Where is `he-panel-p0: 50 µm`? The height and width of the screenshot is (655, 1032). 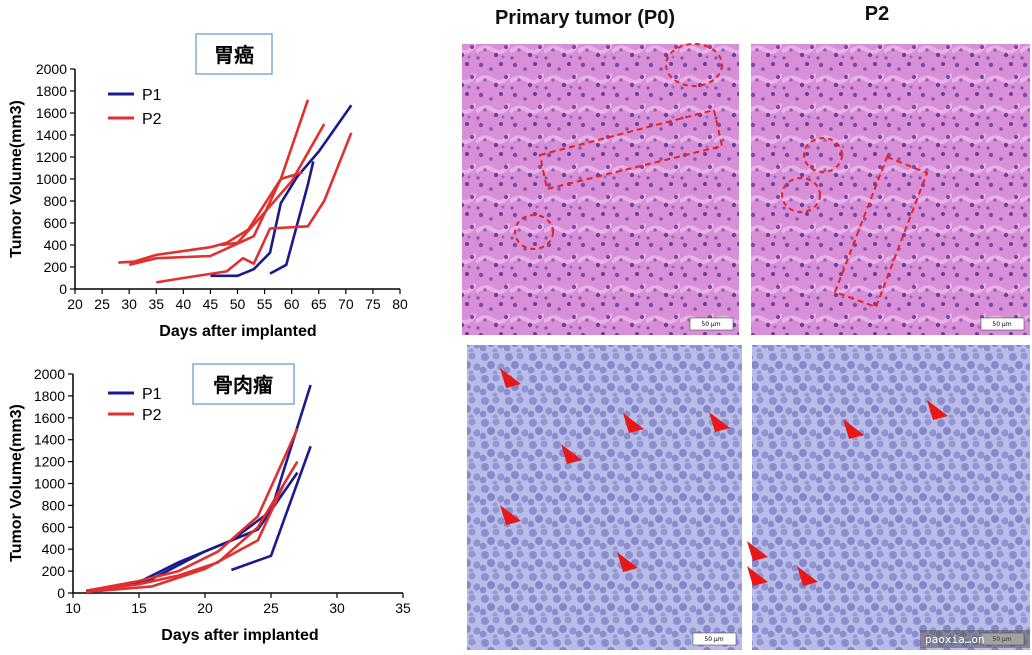 he-panel-p0: 50 µm is located at coordinates (600, 189).